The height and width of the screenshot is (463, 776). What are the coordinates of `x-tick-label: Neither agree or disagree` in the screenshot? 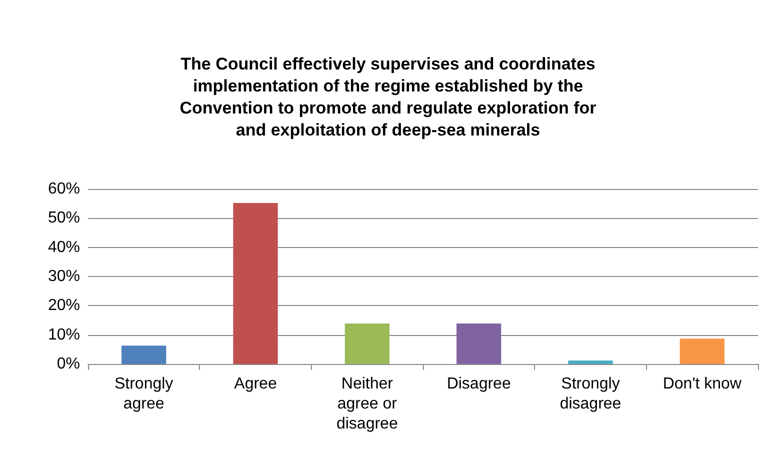 It's located at (367, 404).